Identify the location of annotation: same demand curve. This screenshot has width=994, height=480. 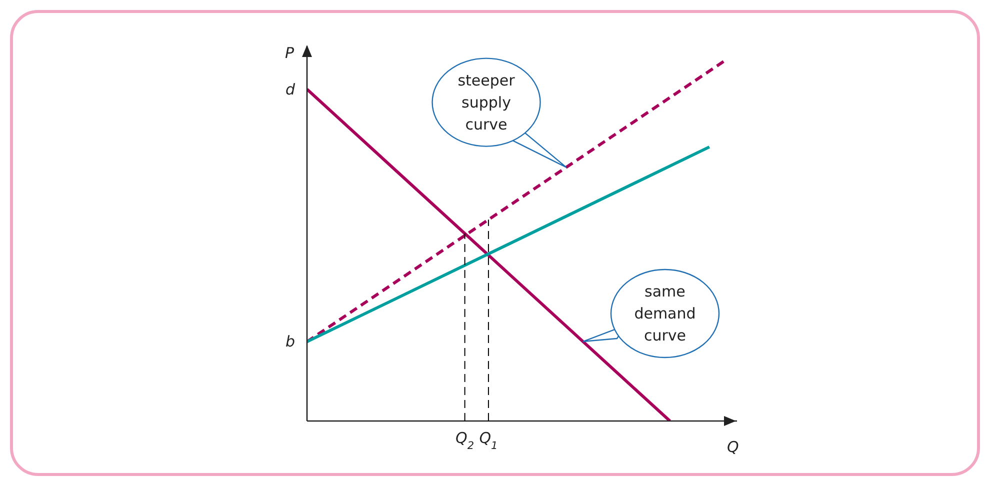
(665, 313).